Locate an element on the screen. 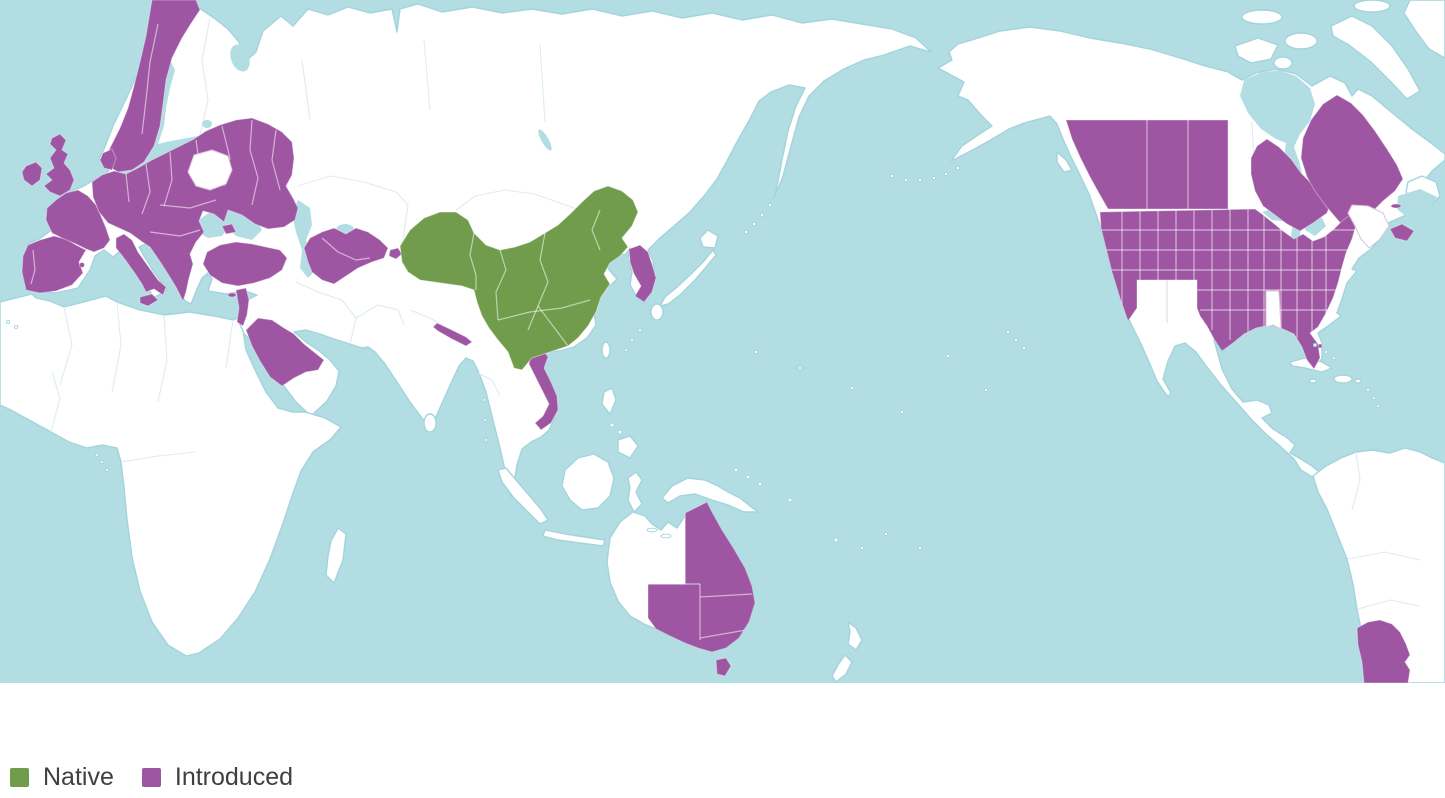 Image resolution: width=1445 pixels, height=798 pixels. island-new-zealand-north is located at coordinates (855, 636).